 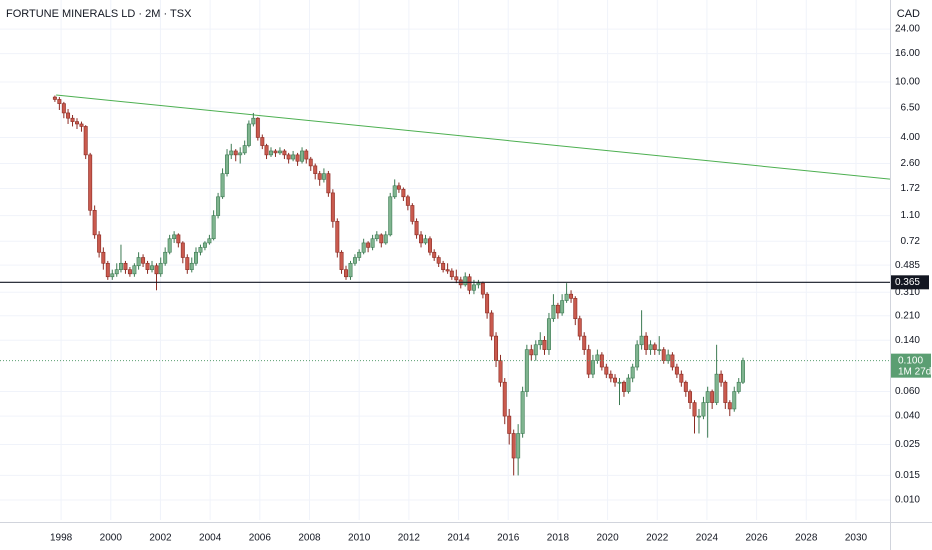 I want to click on y-tick-label: 0.015, so click(x=907, y=475).